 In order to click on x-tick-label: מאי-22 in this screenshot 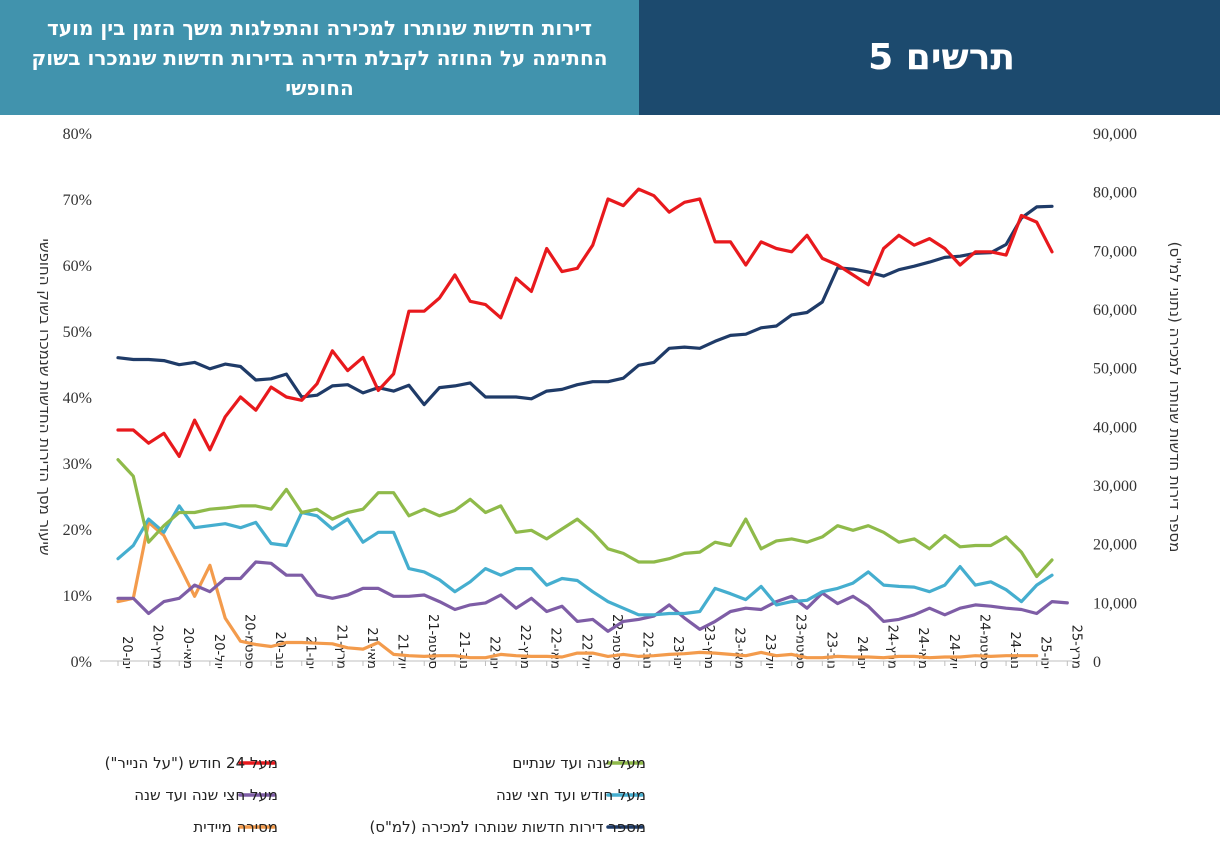, I will do `click(555, 648)`.